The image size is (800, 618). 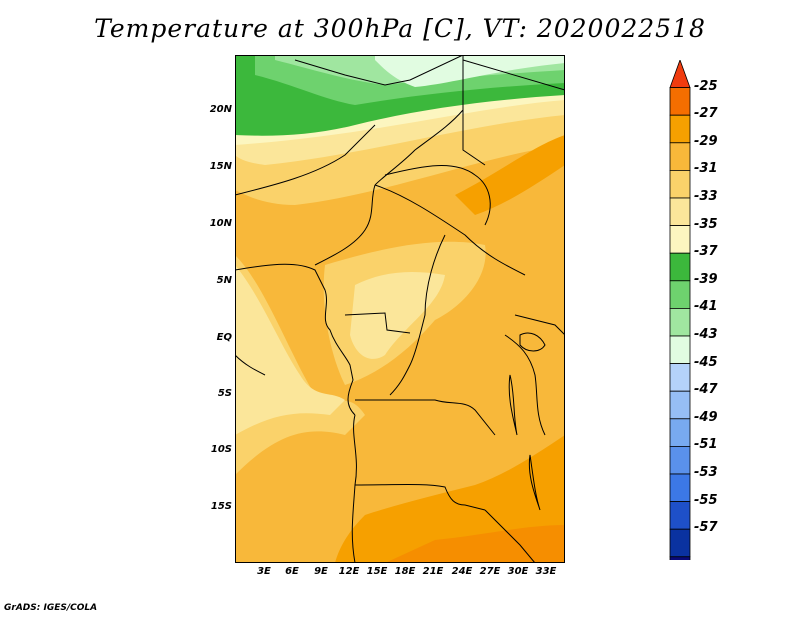 I want to click on lon-label-6e: 6E, so click(x=292, y=571).